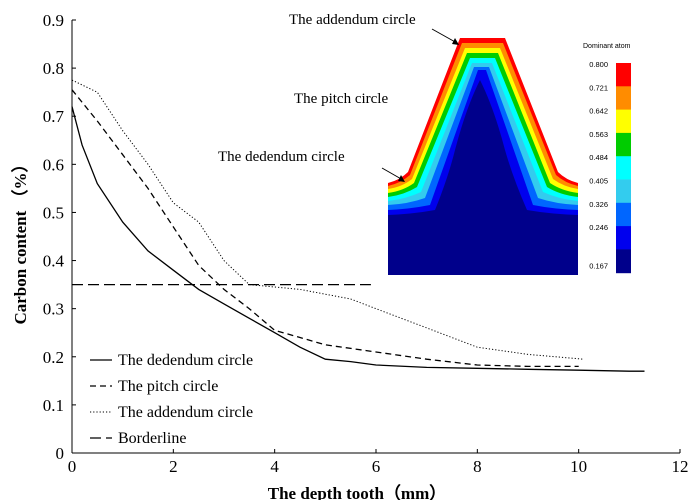 This screenshot has height=500, width=697. Describe the element at coordinates (54, 261) in the screenshot. I see `y-tick-label: 0.4` at that location.